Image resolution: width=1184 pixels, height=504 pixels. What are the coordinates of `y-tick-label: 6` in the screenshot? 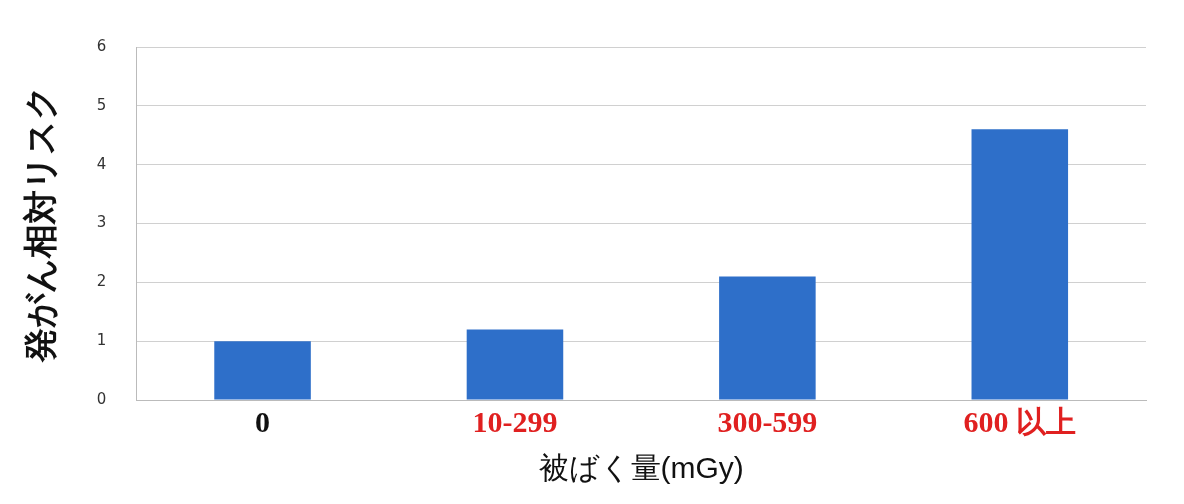 It's located at (101, 45).